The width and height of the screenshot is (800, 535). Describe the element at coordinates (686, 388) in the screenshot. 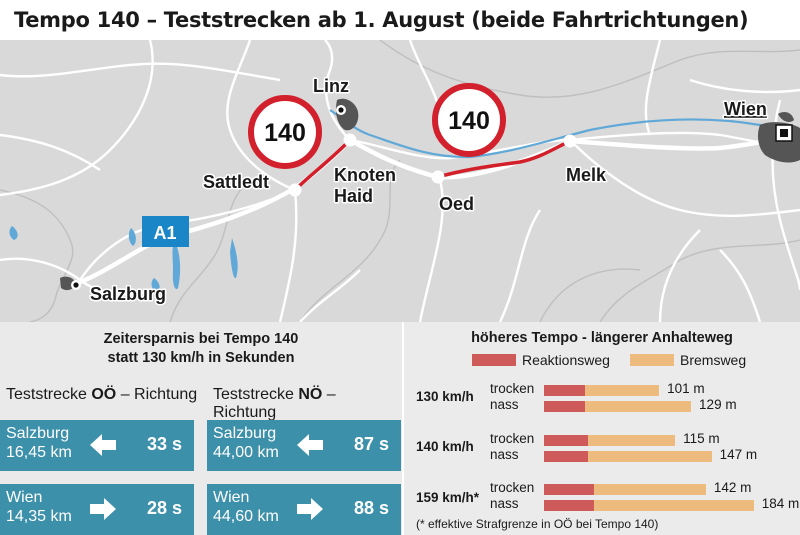

I see `distance-label: 101 m` at that location.